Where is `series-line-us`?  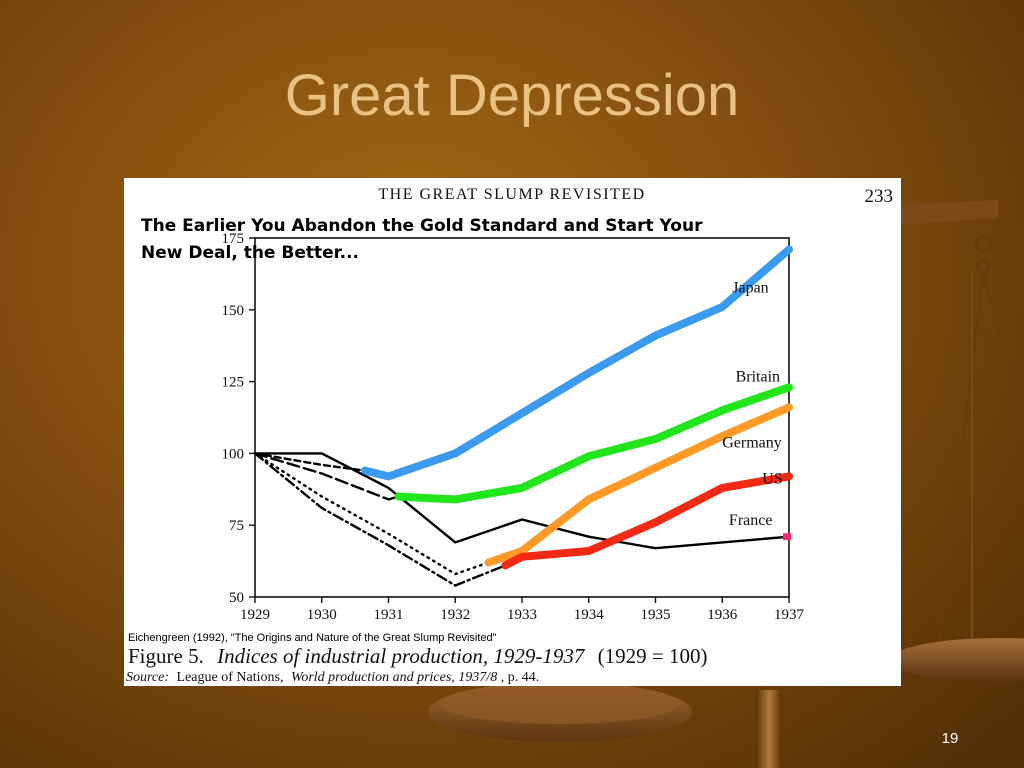
series-line-us is located at coordinates (647, 521).